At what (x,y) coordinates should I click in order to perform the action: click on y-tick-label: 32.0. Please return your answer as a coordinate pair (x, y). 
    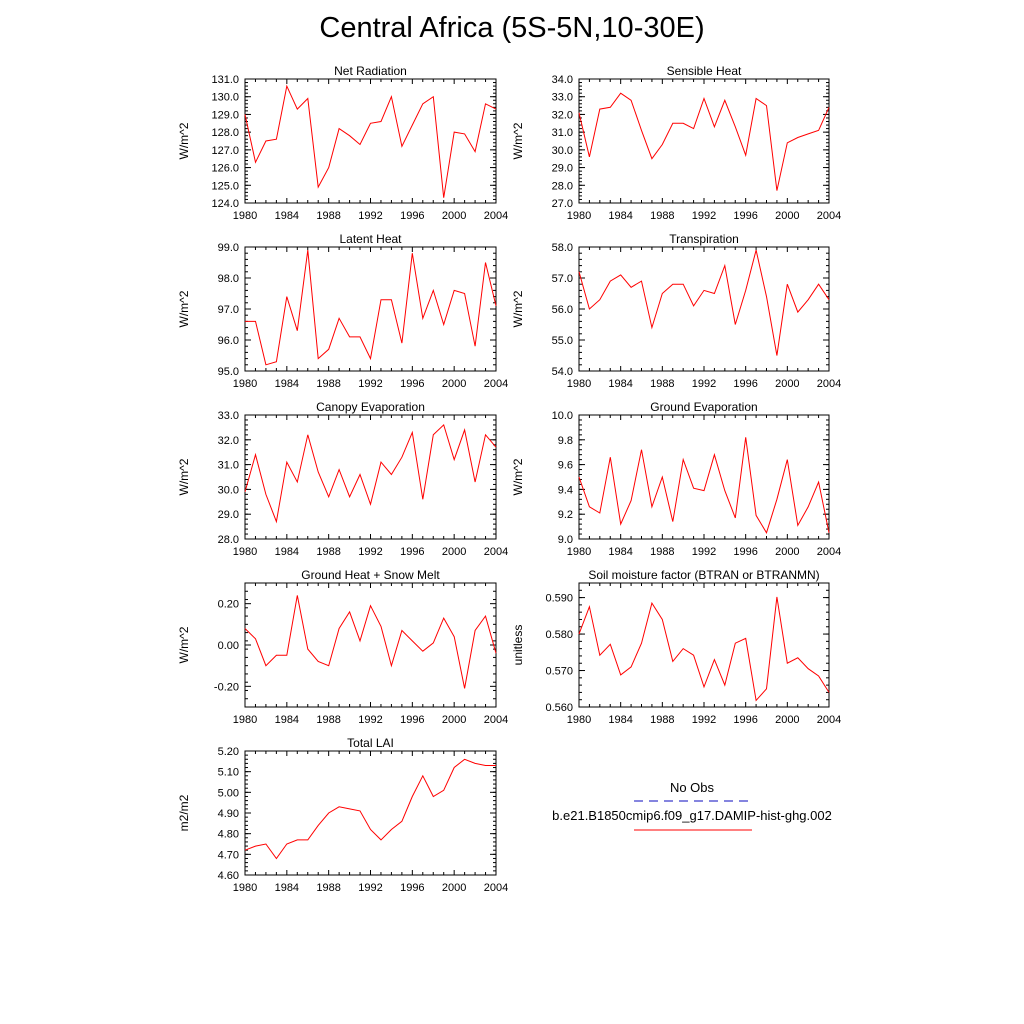
    Looking at the image, I should click on (228, 441).